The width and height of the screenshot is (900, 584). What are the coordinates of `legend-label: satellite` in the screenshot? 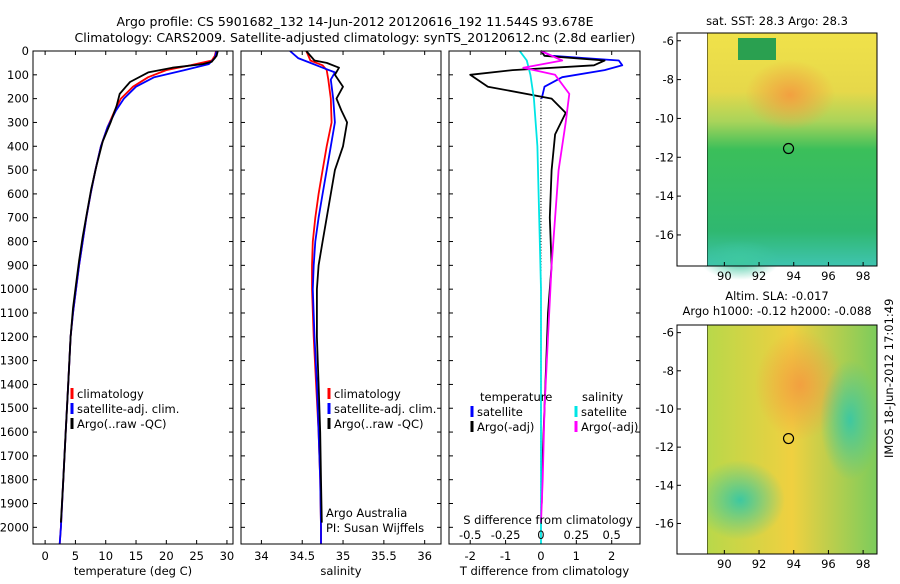 It's located at (604, 412).